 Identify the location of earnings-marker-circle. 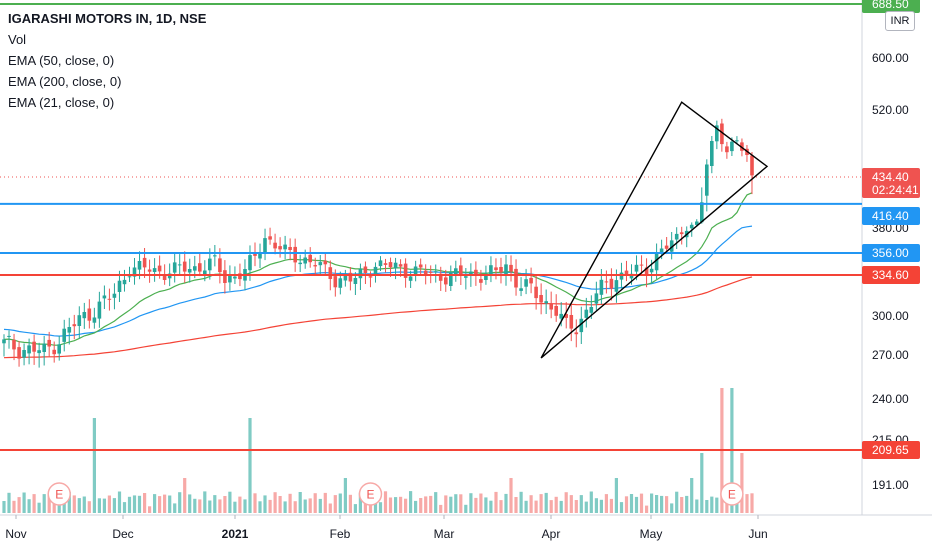
(370, 494).